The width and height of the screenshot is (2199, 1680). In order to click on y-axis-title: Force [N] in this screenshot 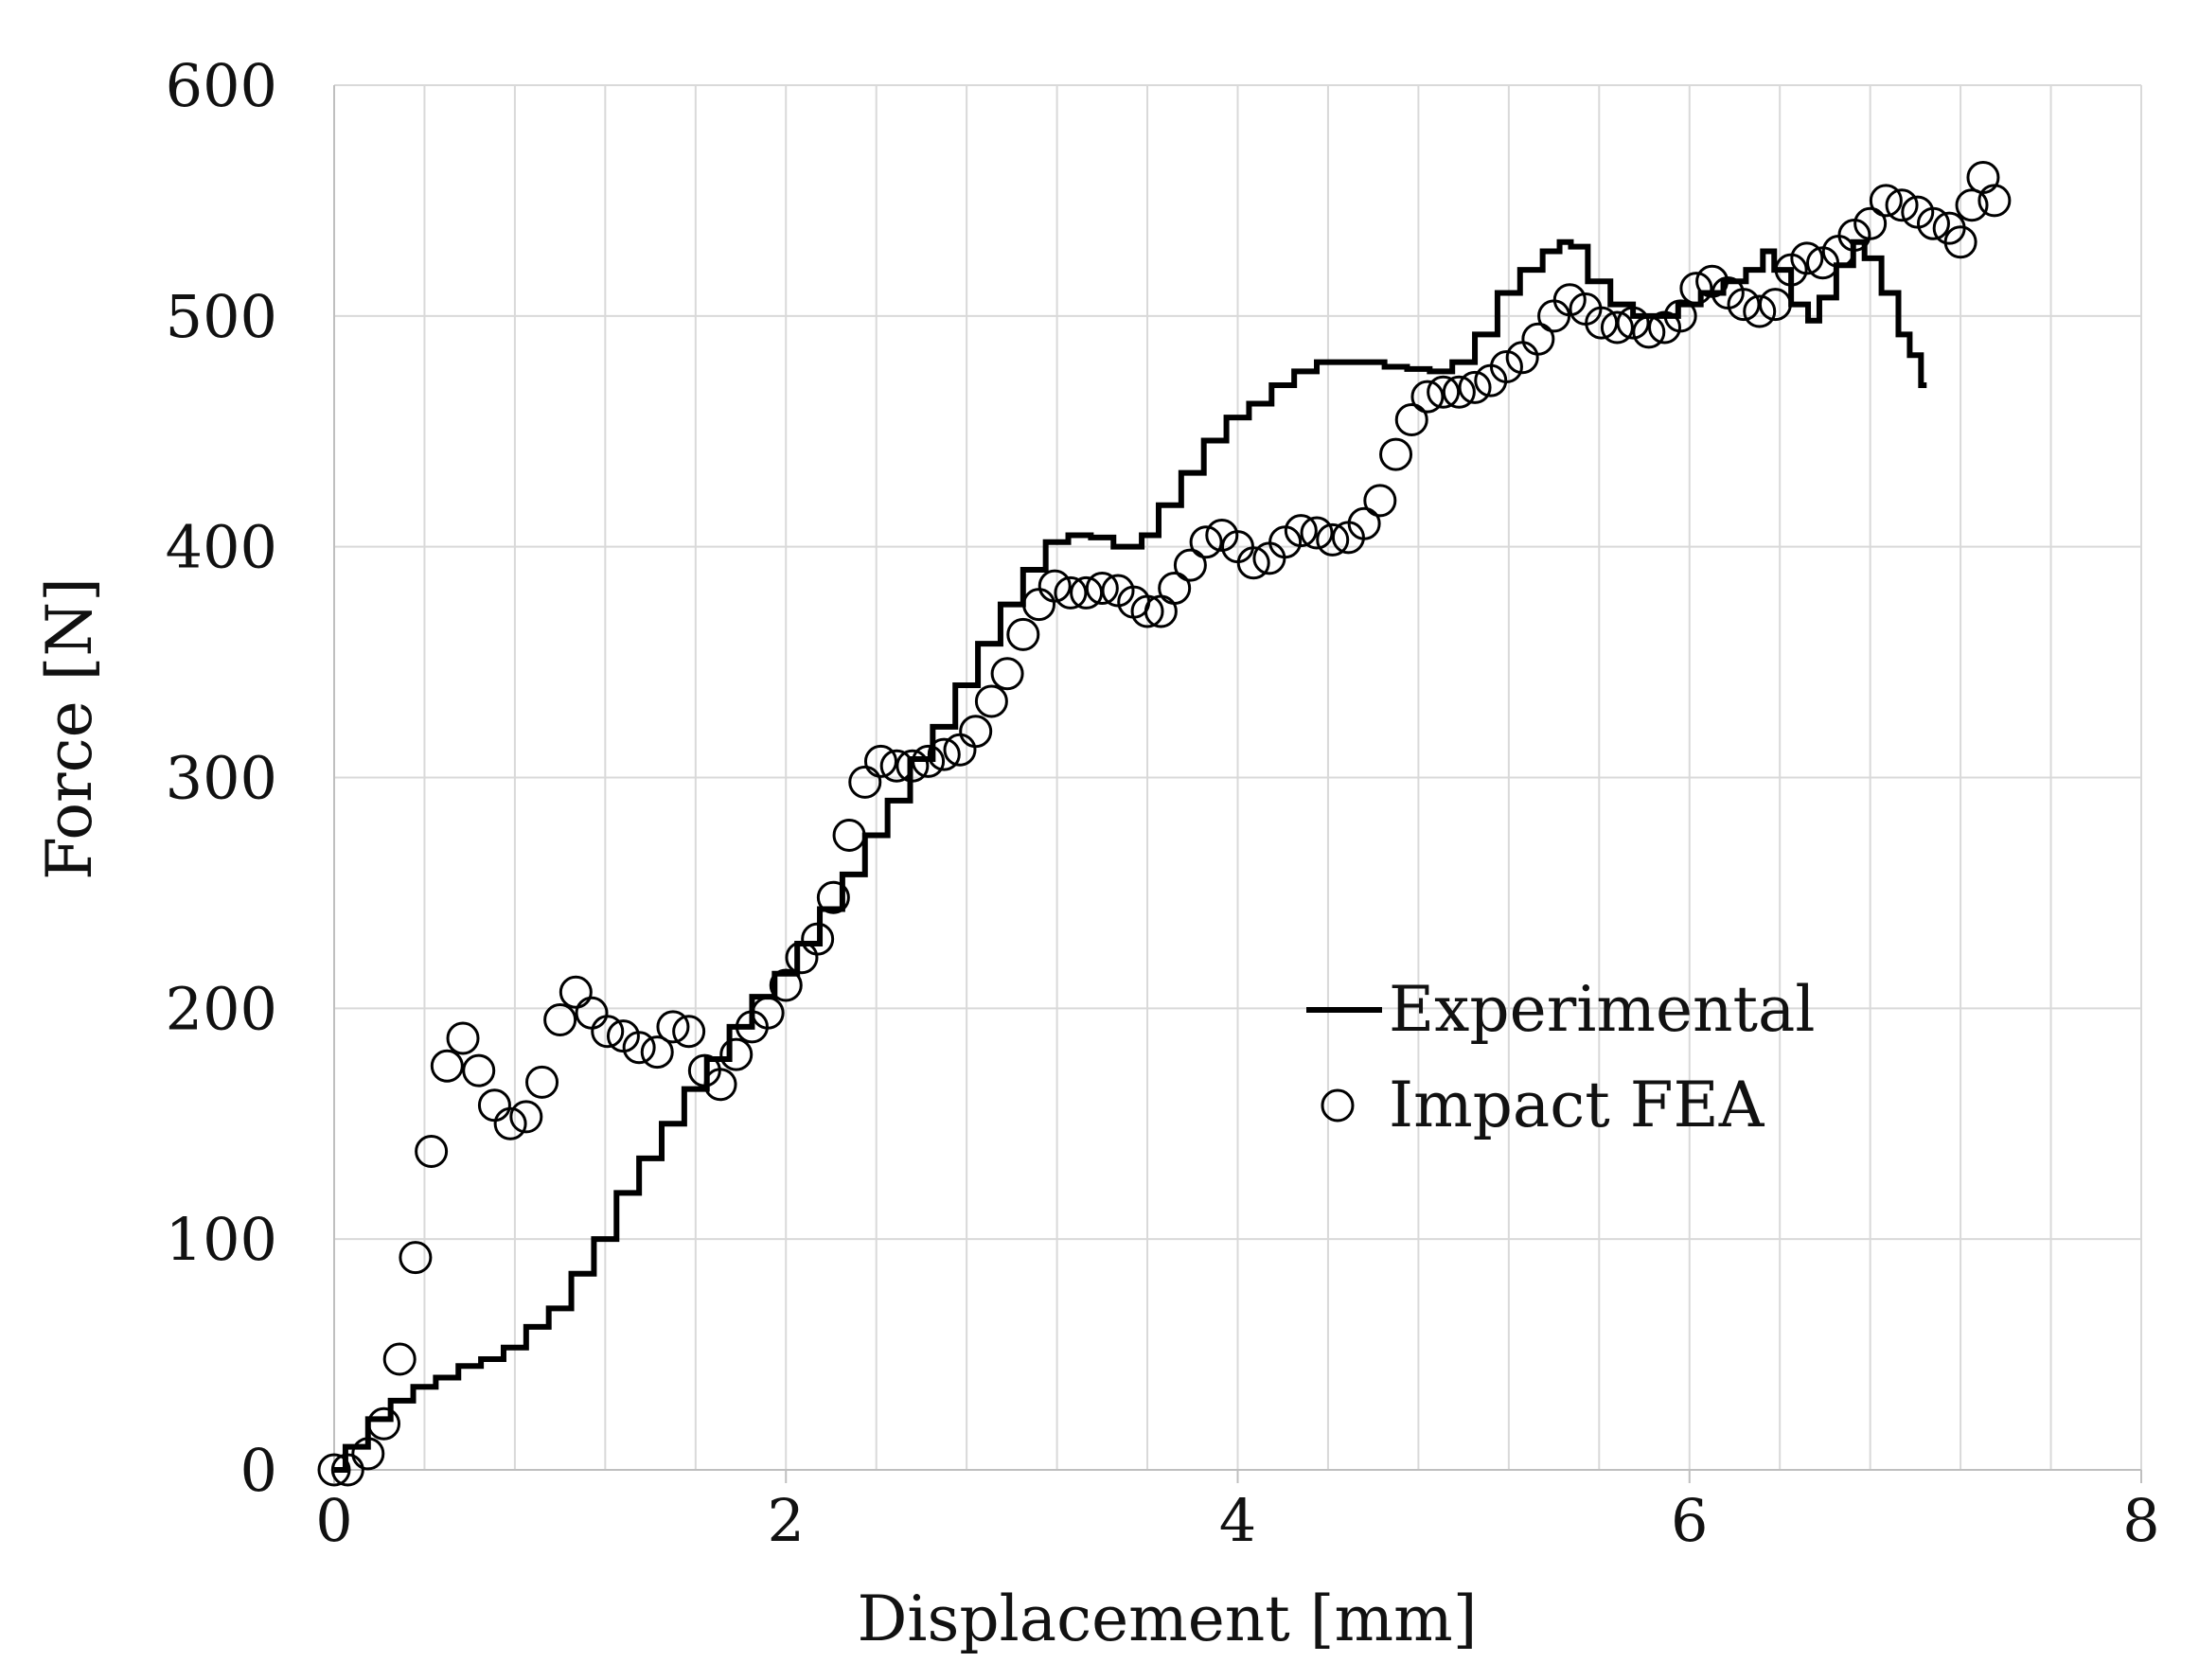, I will do `click(69, 728)`.